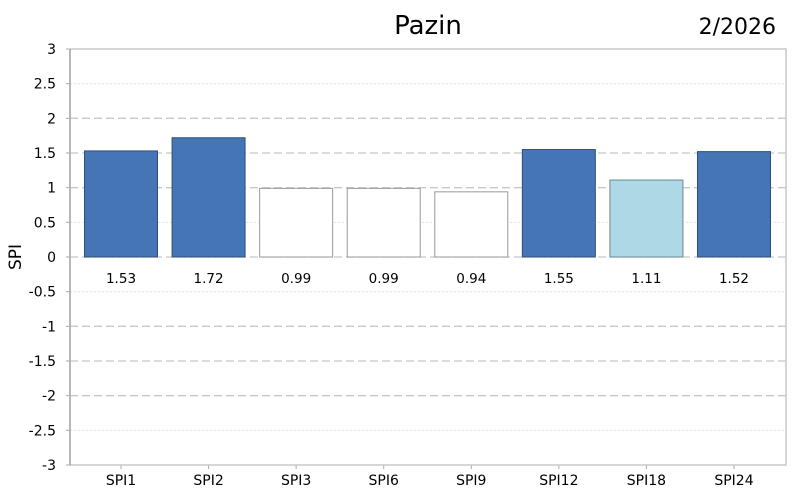  Describe the element at coordinates (737, 27) in the screenshot. I see `chart-date: 2/2026` at that location.